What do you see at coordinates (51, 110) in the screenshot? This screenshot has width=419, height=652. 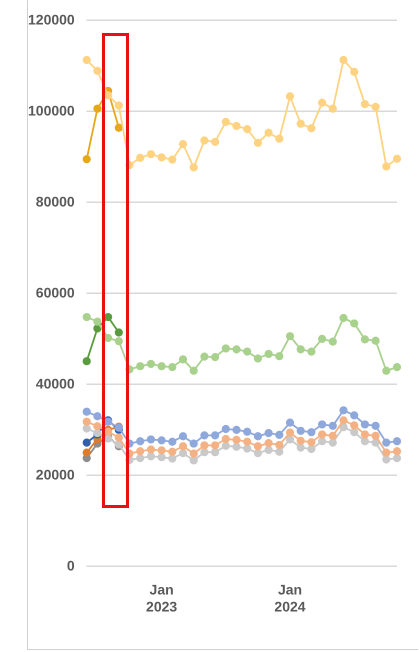 I see `y-tick-label: 100000` at bounding box center [51, 110].